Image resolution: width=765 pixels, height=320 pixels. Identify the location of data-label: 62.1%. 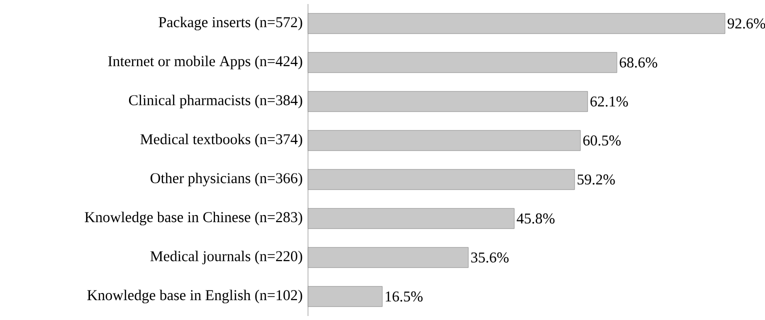
(609, 101).